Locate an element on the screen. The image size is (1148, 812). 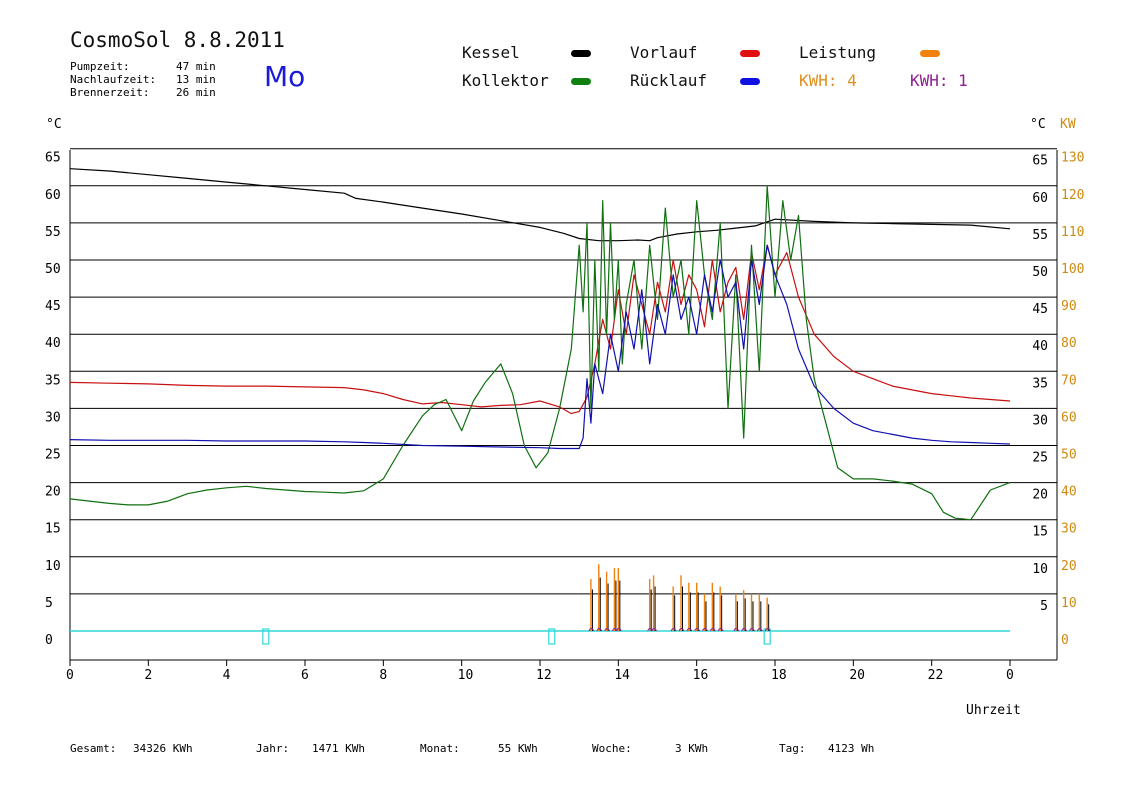
y-tick-label-right: 5 is located at coordinates (1044, 606).